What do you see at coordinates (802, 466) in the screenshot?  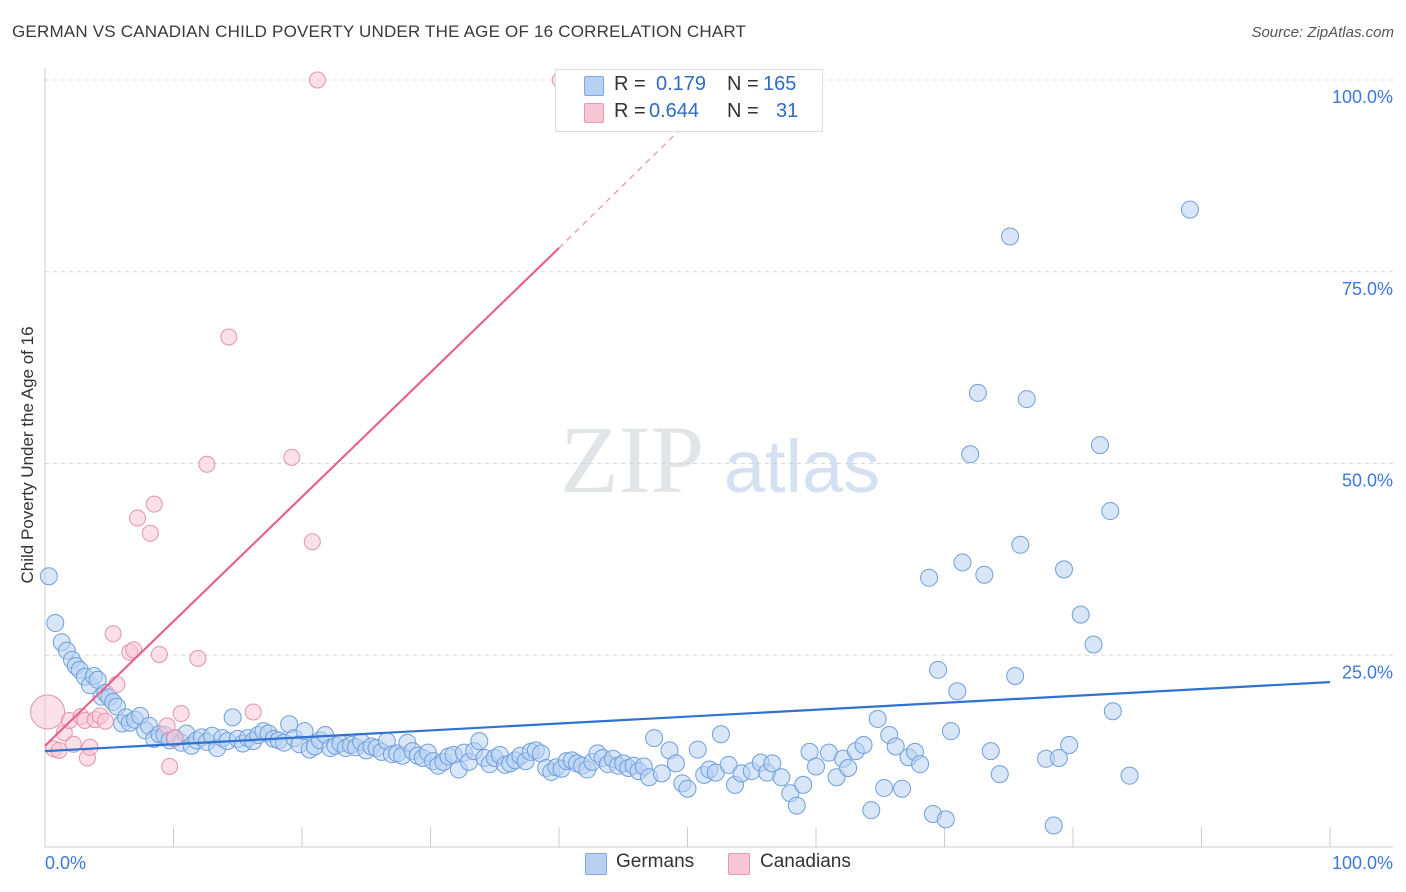 I see `watermark-atlas: atlas` at bounding box center [802, 466].